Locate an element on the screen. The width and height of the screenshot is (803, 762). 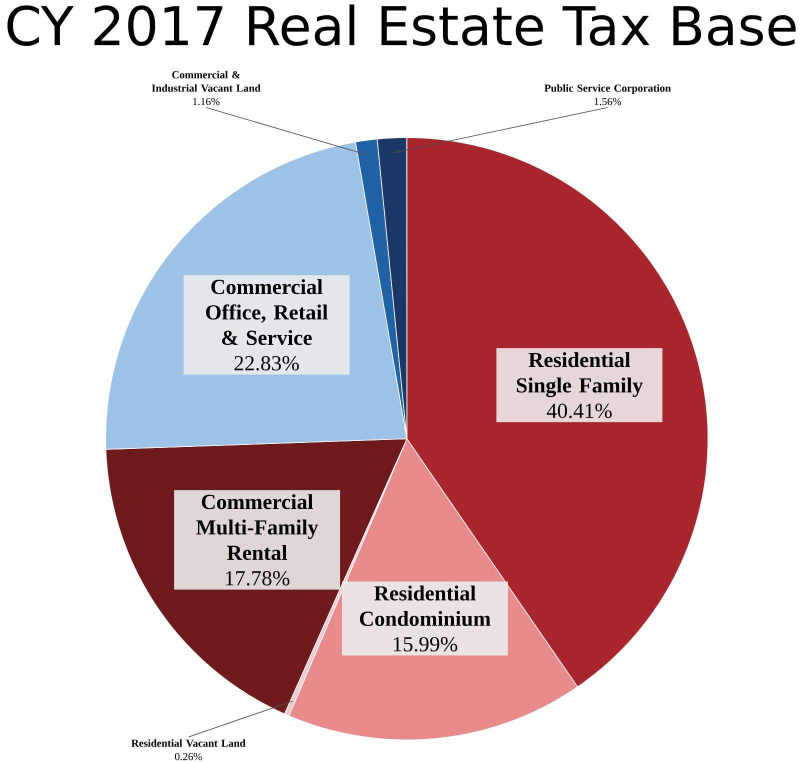
slice-label: Residential Condominium is located at coordinates (425, 605).